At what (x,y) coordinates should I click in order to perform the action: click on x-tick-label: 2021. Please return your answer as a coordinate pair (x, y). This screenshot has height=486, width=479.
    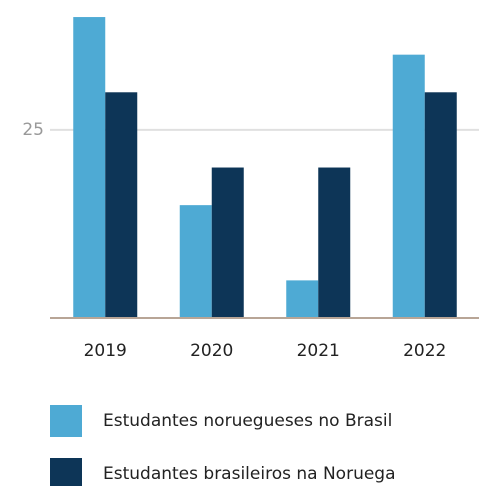
    Looking at the image, I should click on (318, 351).